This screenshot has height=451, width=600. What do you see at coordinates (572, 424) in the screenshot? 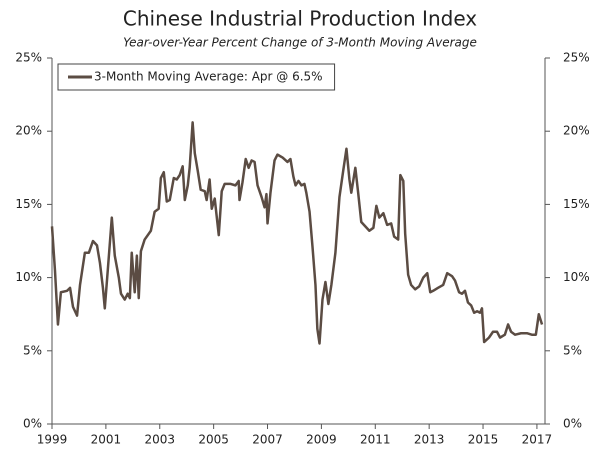
I see `y2-tick-label: 0%` at bounding box center [572, 424].